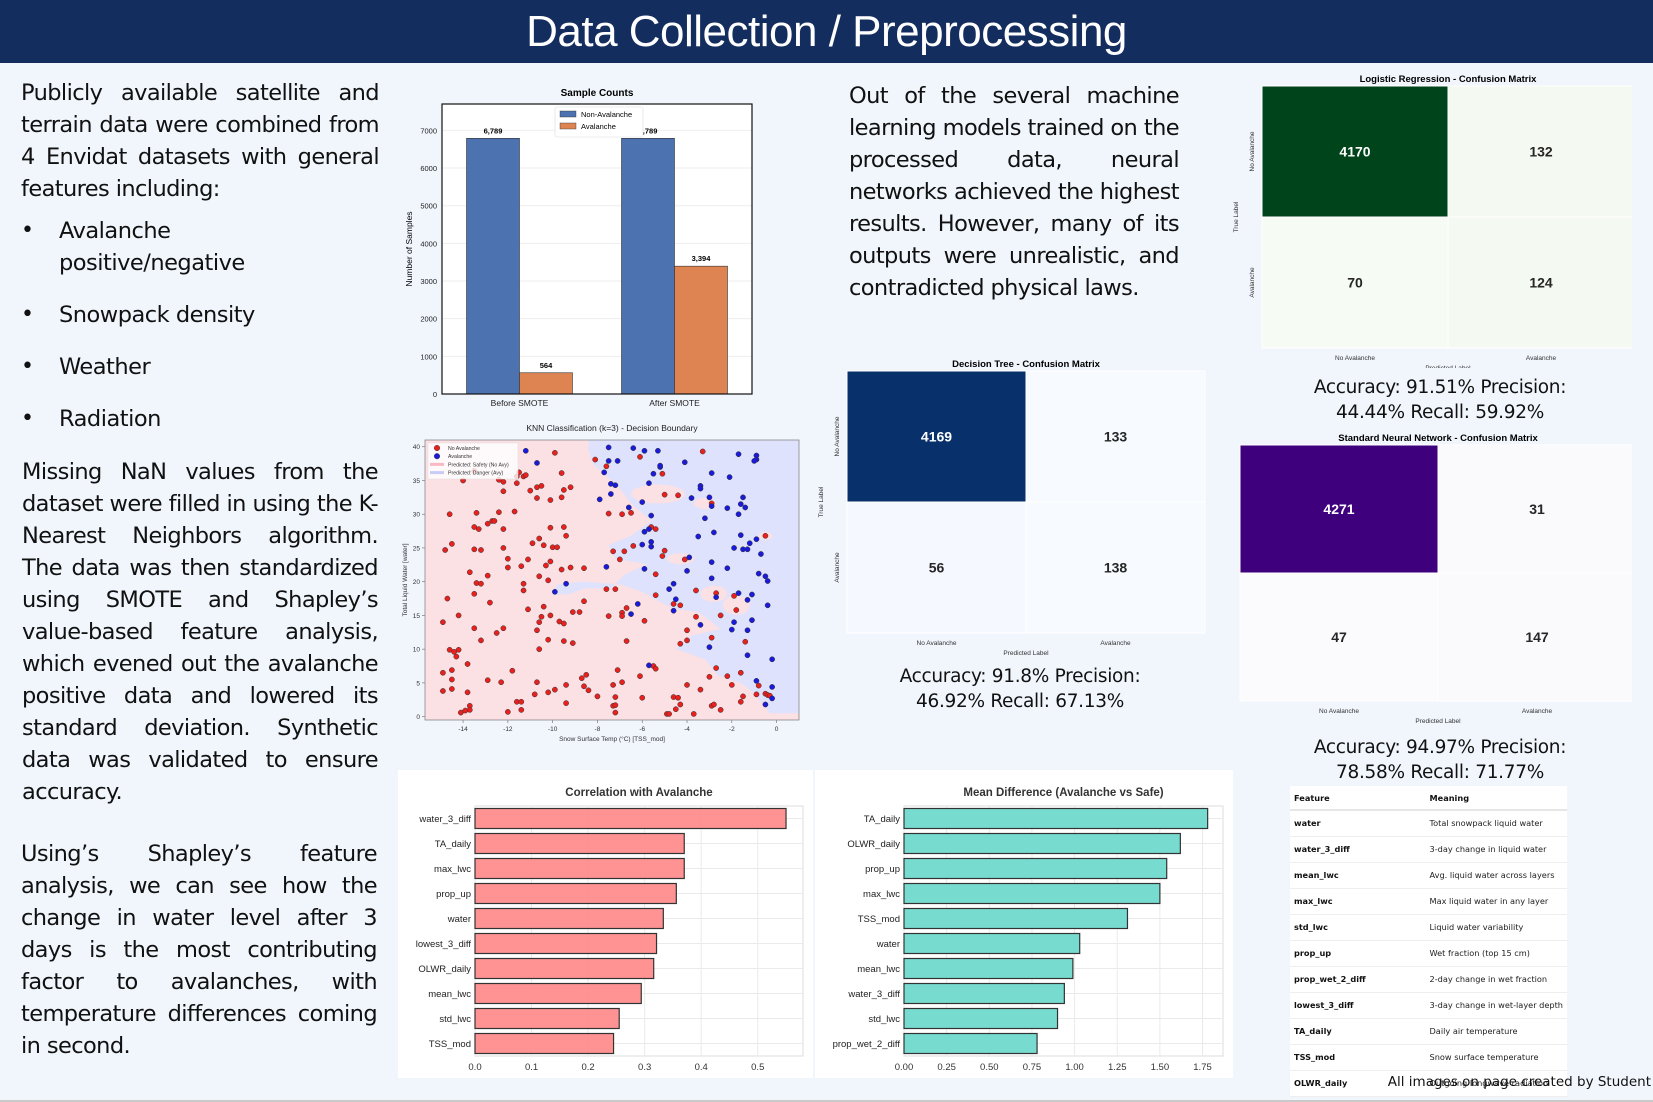 The height and width of the screenshot is (1102, 1653). I want to click on table-row: water Total snowpack liquid water, so click(1428, 823).